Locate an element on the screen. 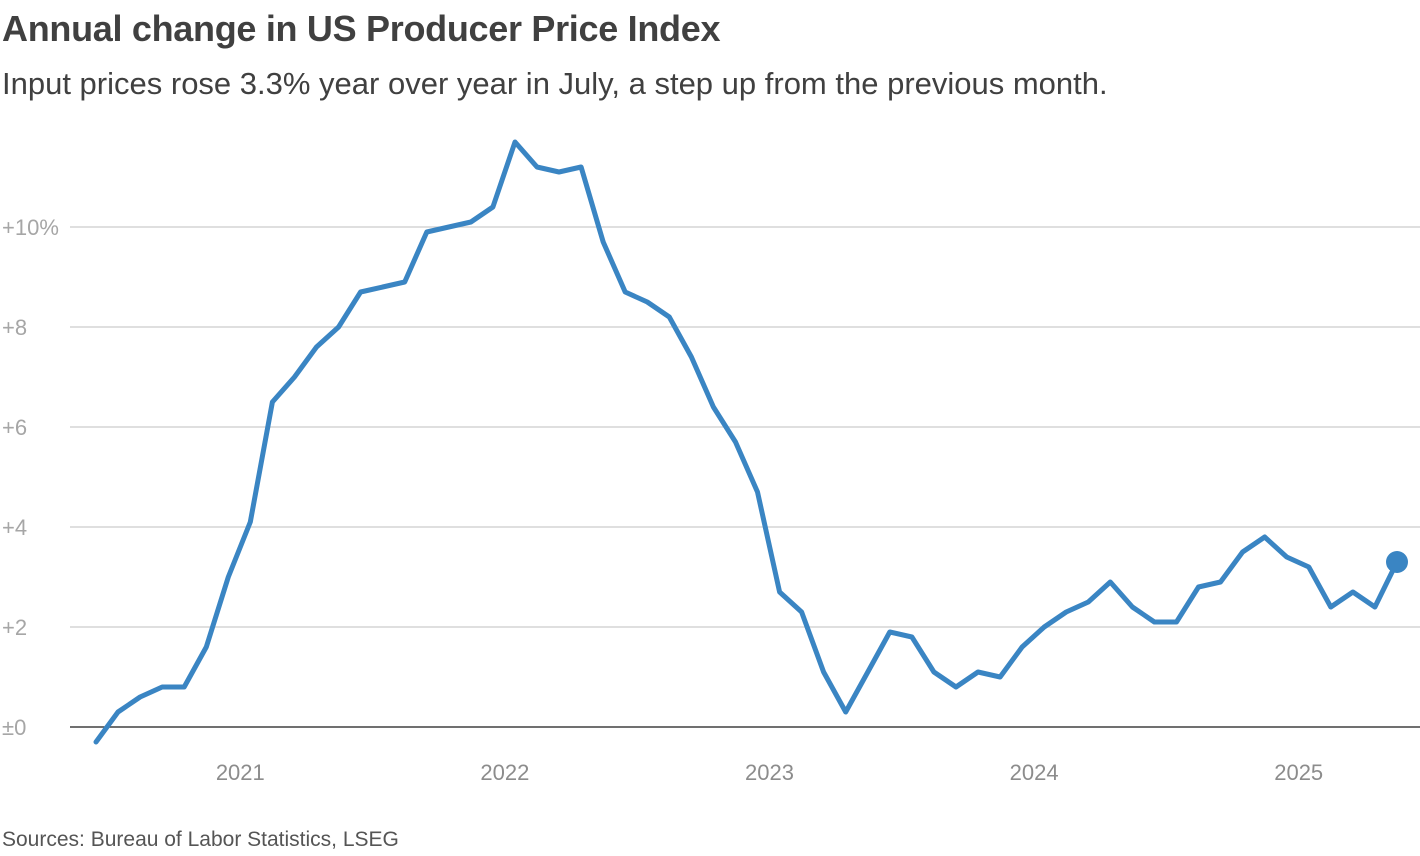 This screenshot has width=1420, height=856. y-tick-label: +10% is located at coordinates (30, 227).